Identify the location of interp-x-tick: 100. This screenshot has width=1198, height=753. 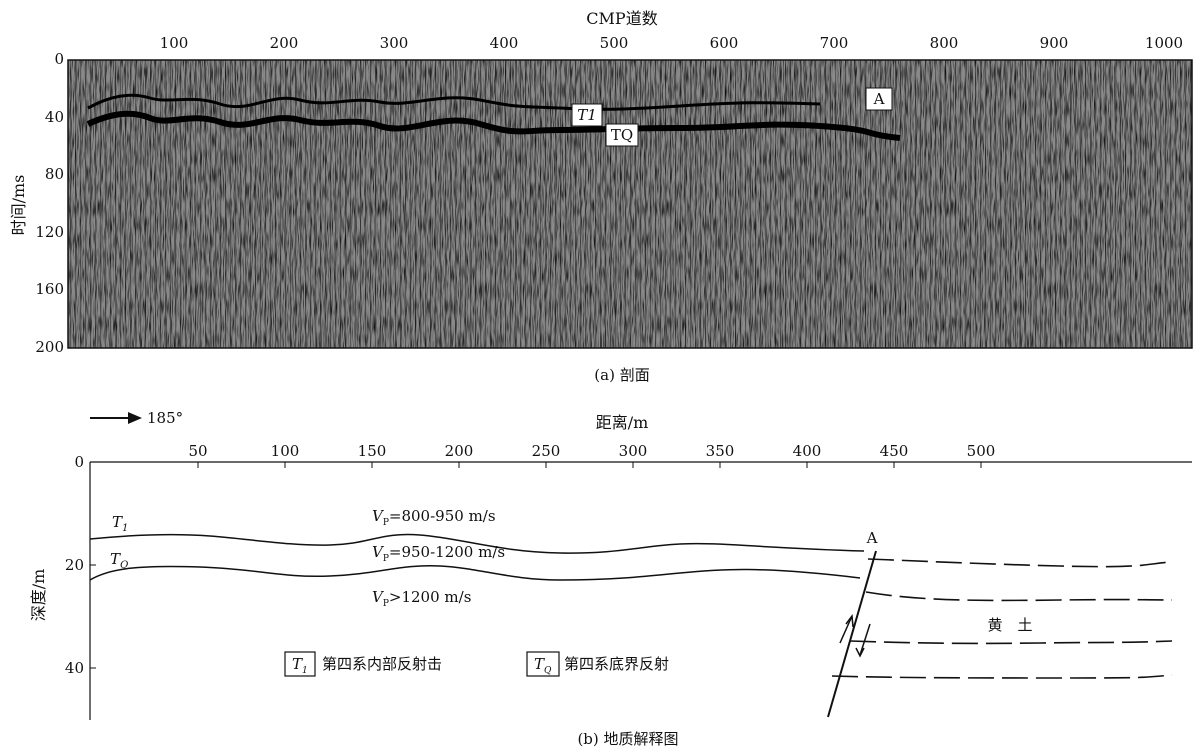
(285, 451).